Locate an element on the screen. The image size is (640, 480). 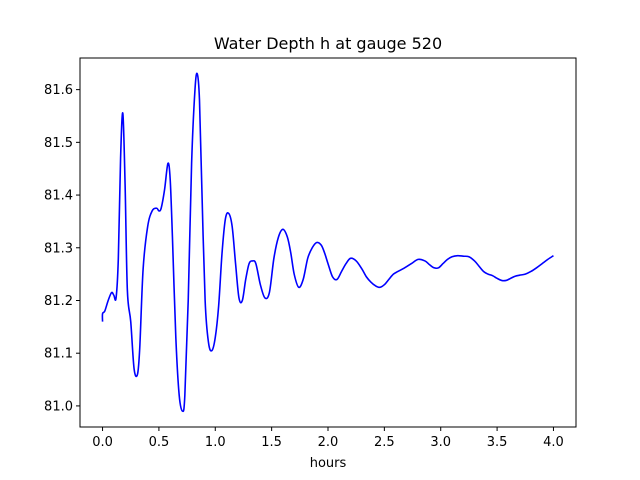
x-tick-label: 0.0 is located at coordinates (102, 442).